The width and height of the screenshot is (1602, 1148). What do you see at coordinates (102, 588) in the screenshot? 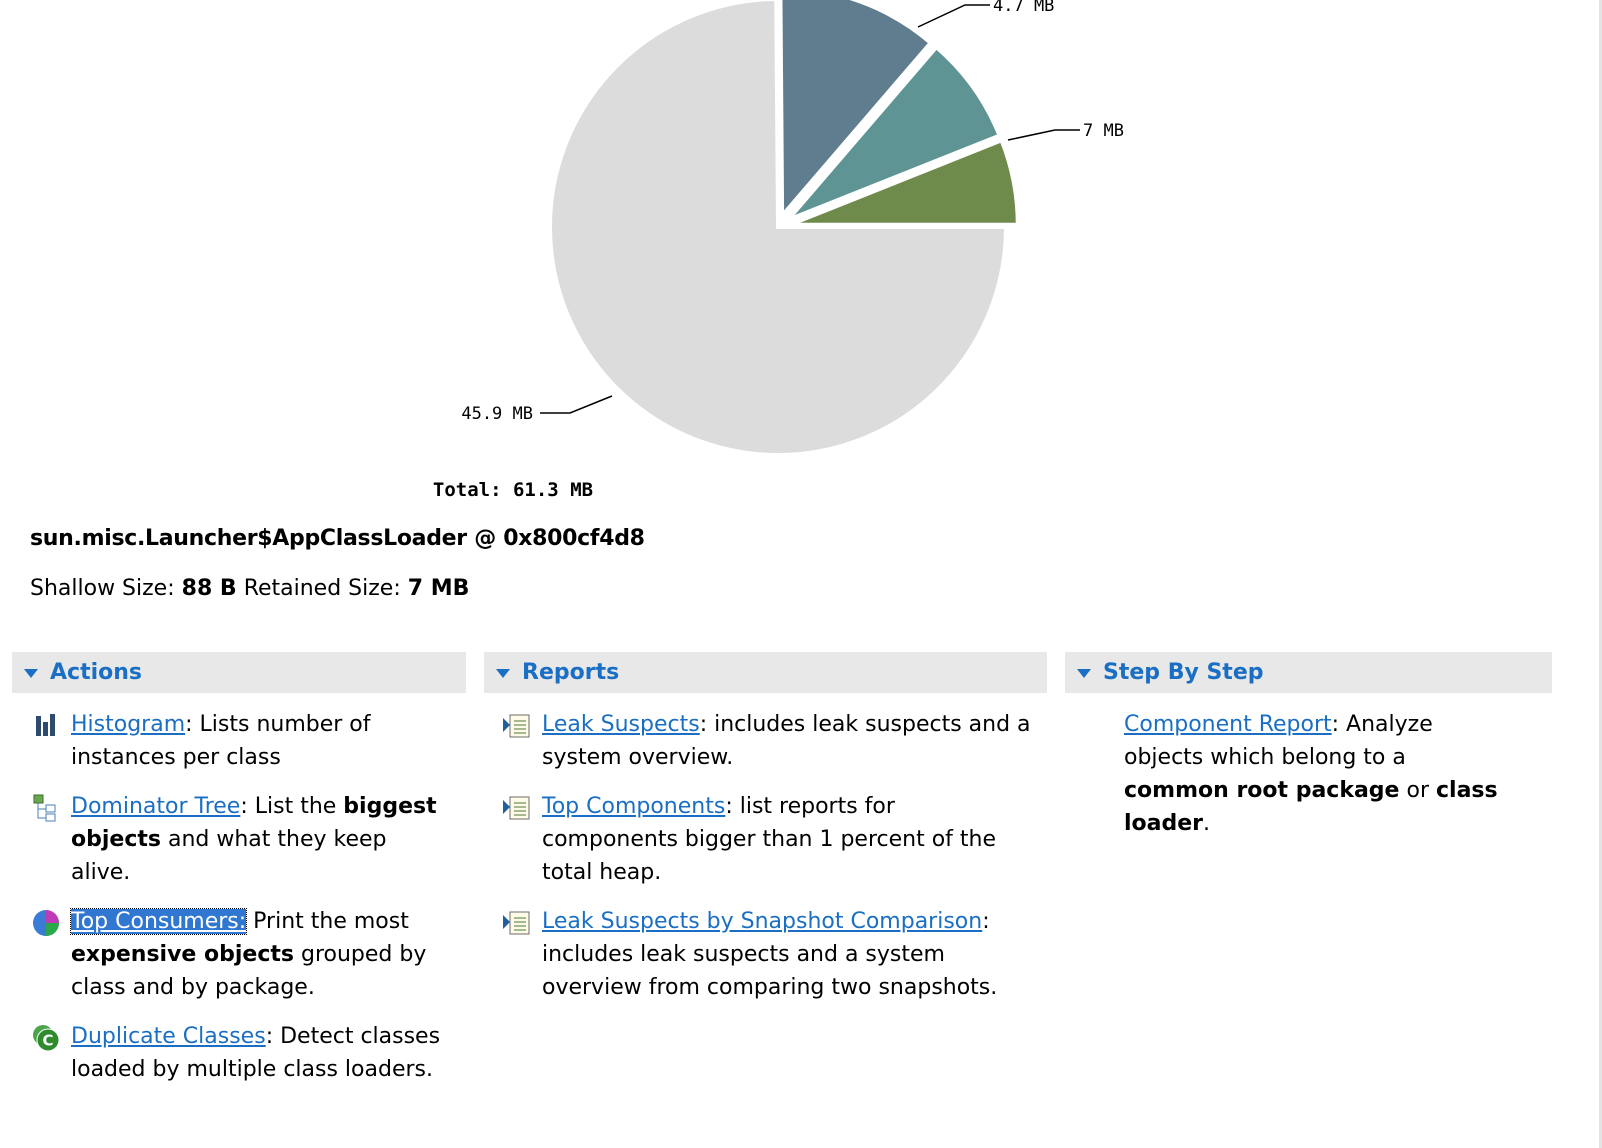
I see `shallow-size-label: Shallow Size:` at bounding box center [102, 588].